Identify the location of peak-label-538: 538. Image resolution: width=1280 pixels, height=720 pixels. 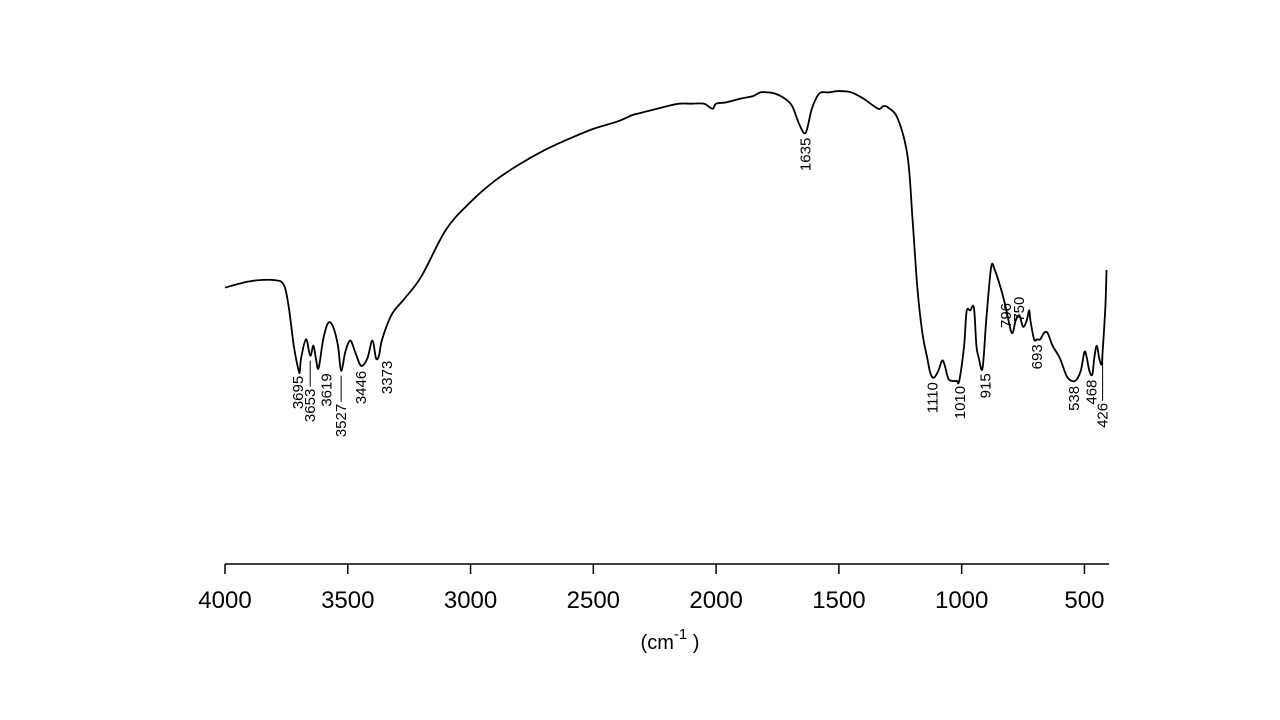
(1074, 398).